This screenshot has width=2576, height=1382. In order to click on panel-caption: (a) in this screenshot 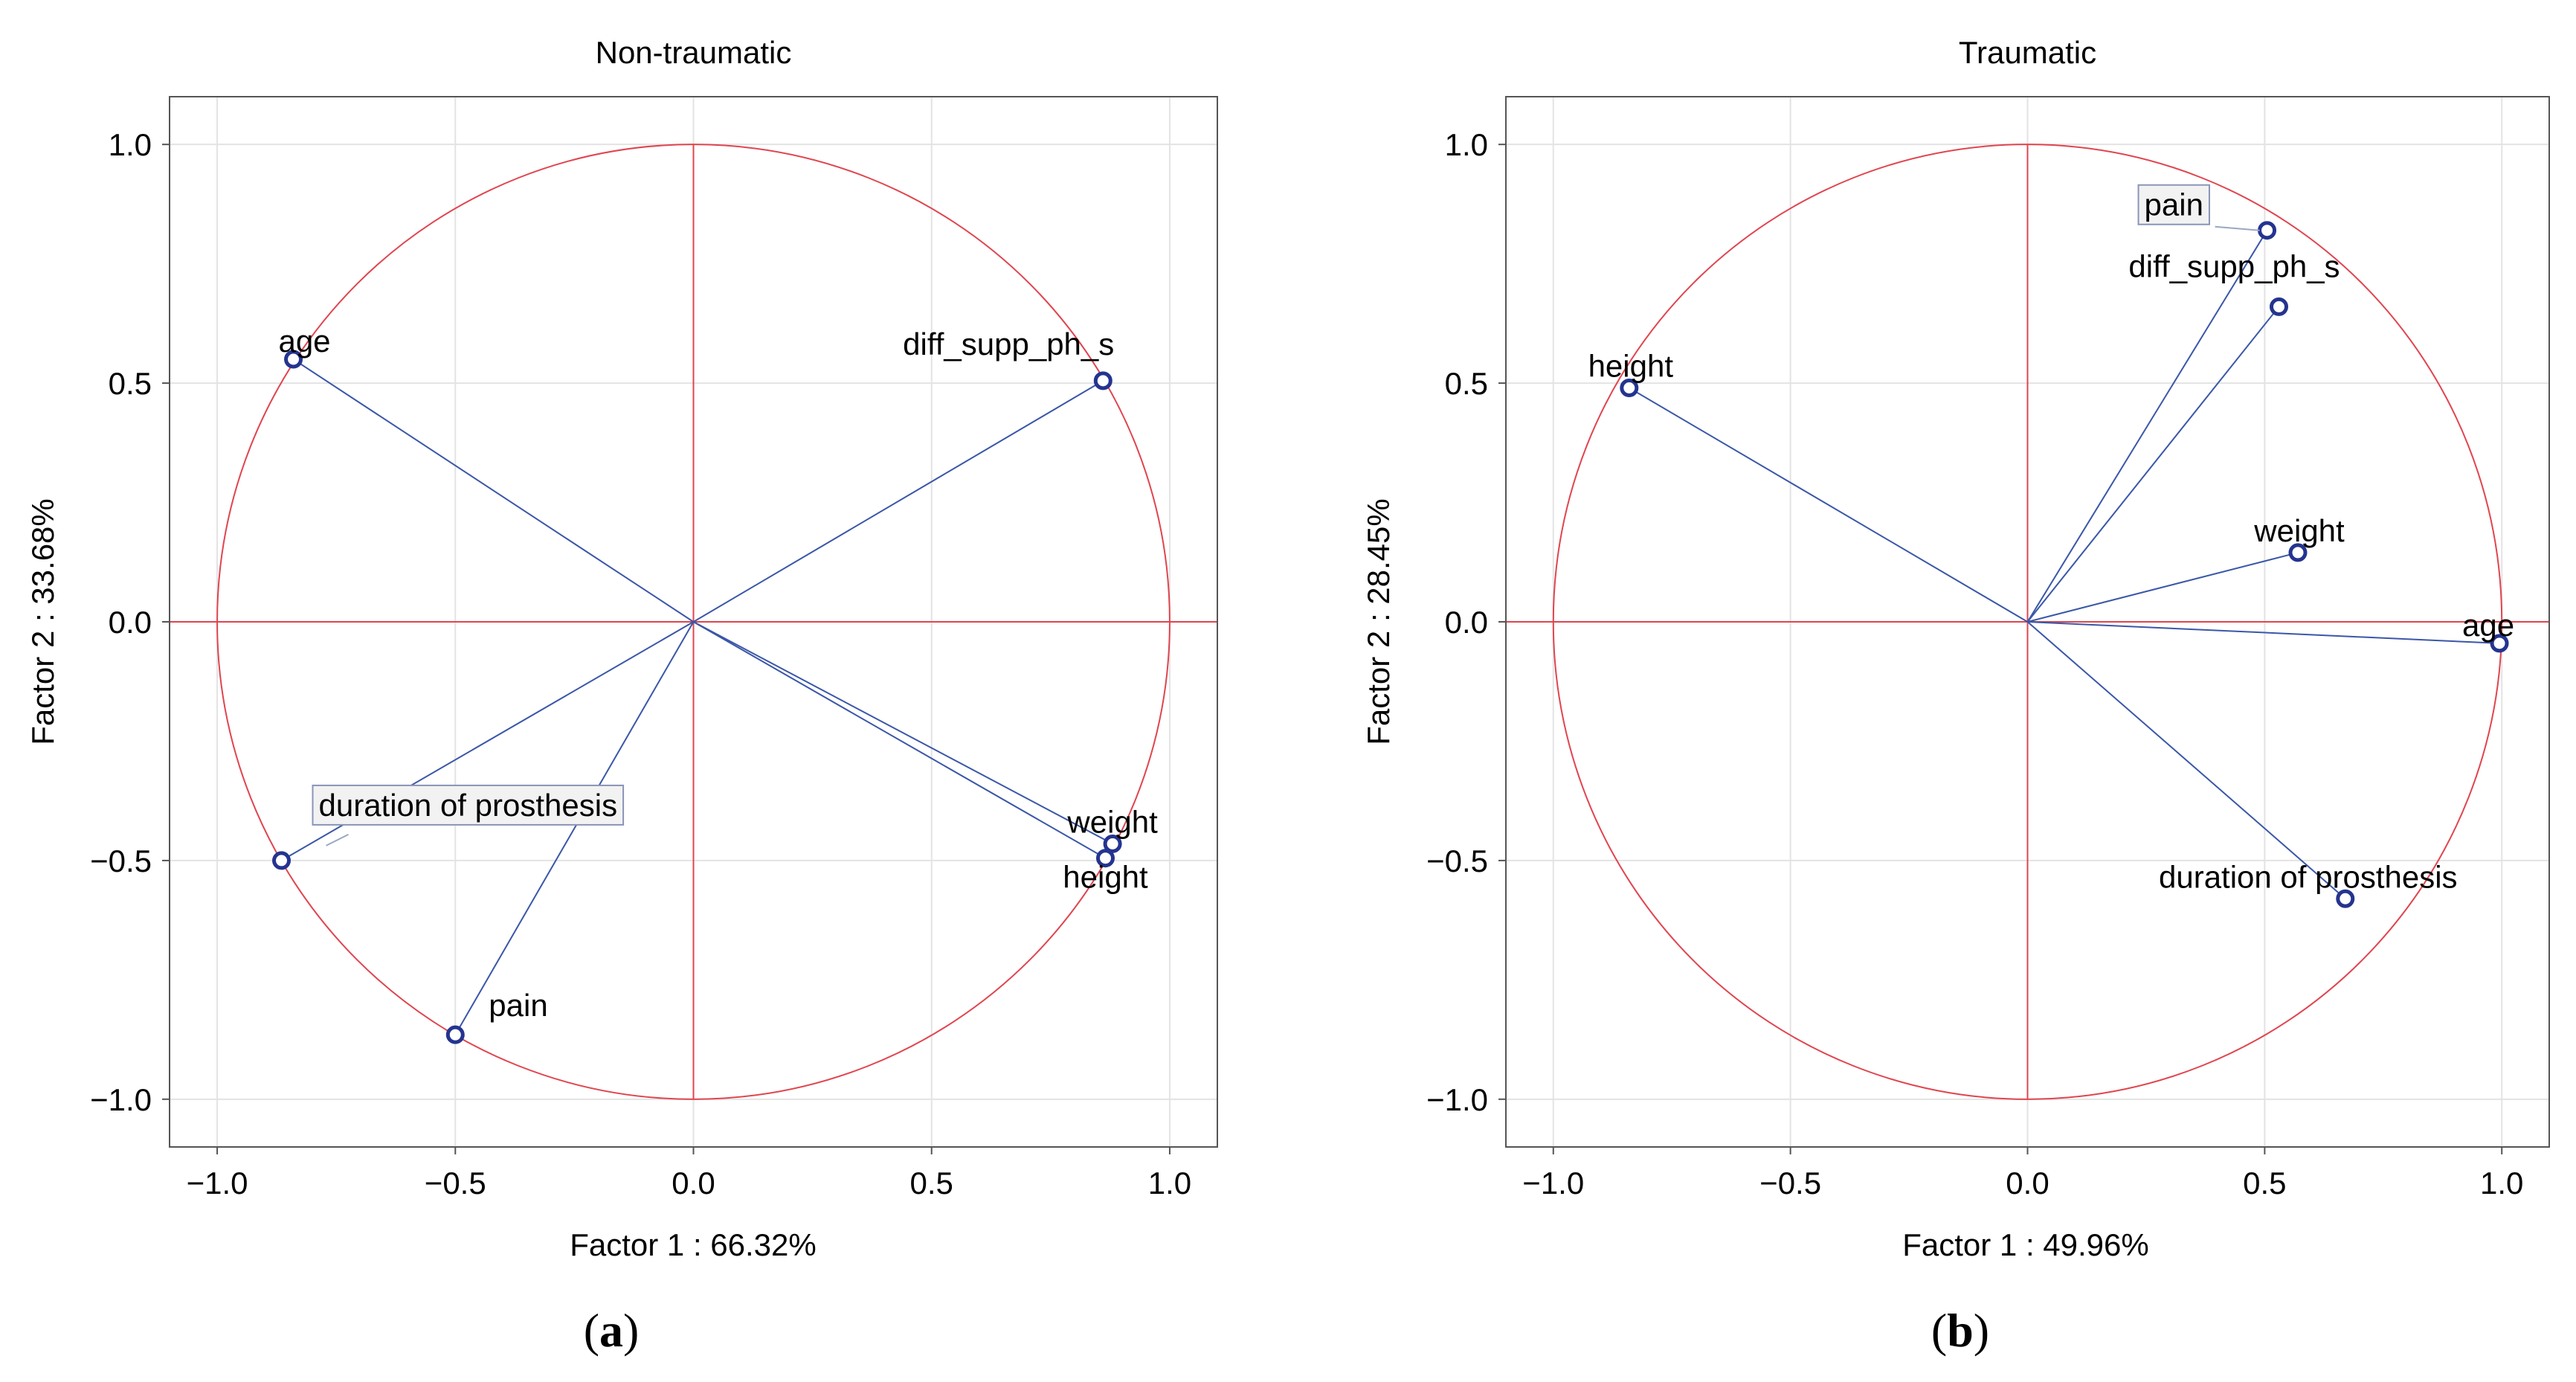, I will do `click(612, 1330)`.